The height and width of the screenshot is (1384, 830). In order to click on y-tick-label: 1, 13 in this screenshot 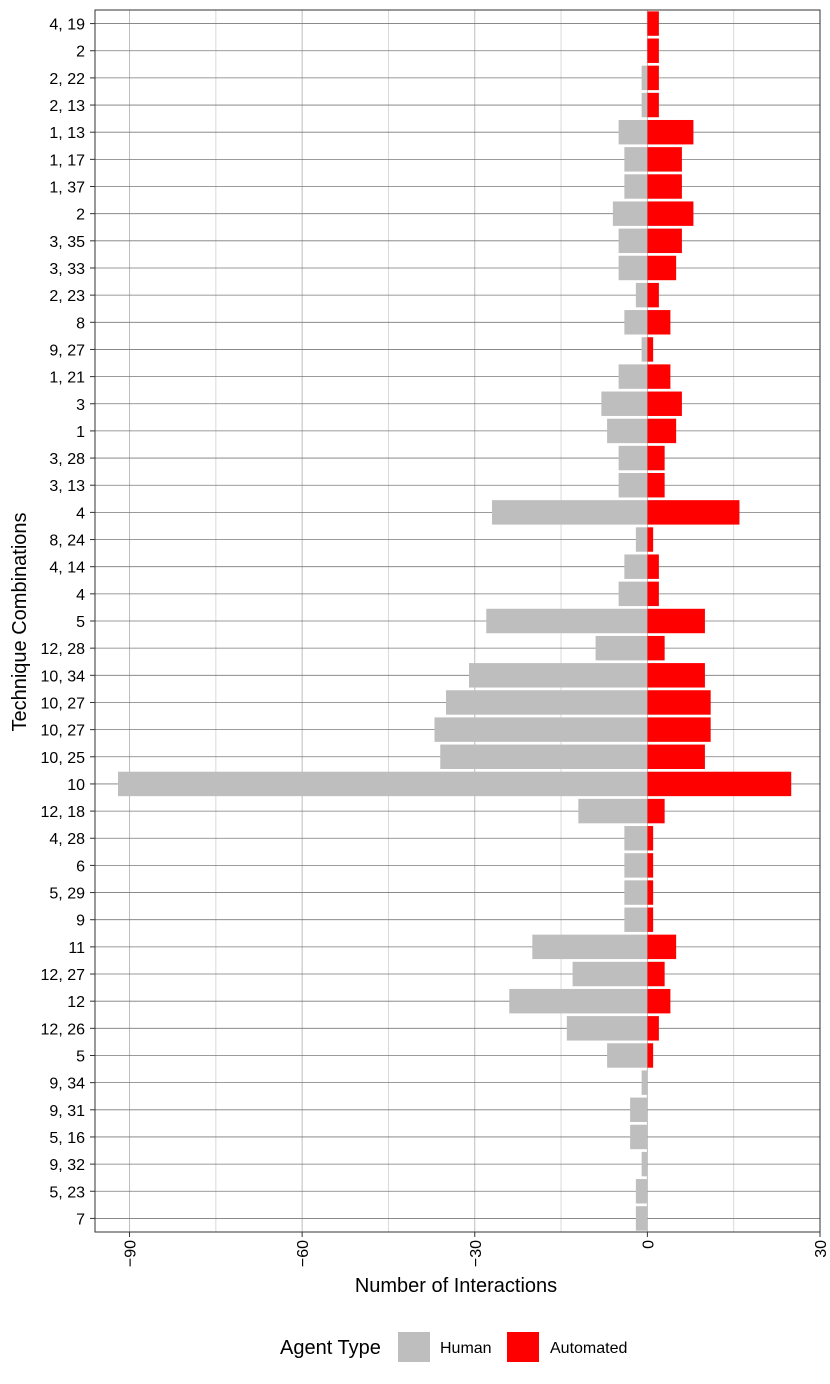, I will do `click(67, 133)`.